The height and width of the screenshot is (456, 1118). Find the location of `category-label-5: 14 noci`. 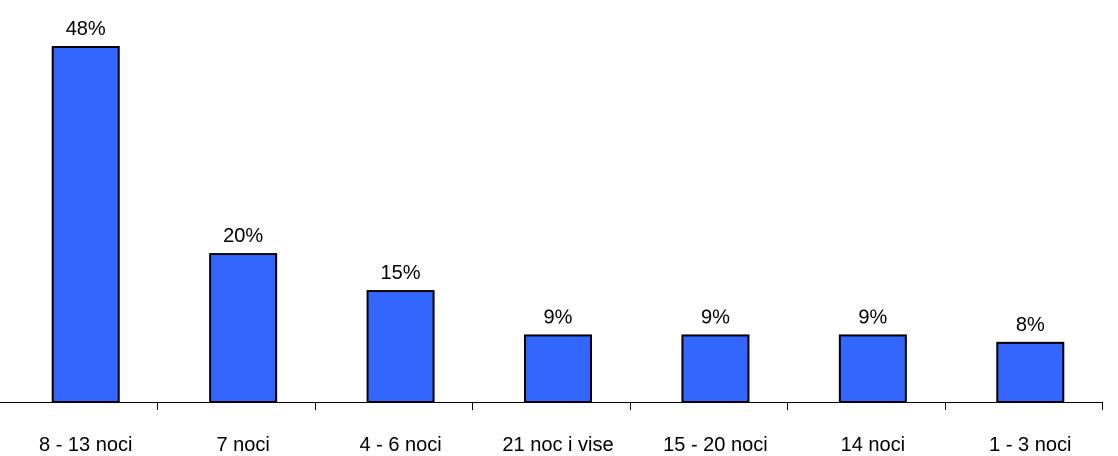

category-label-5: 14 noci is located at coordinates (873, 445).